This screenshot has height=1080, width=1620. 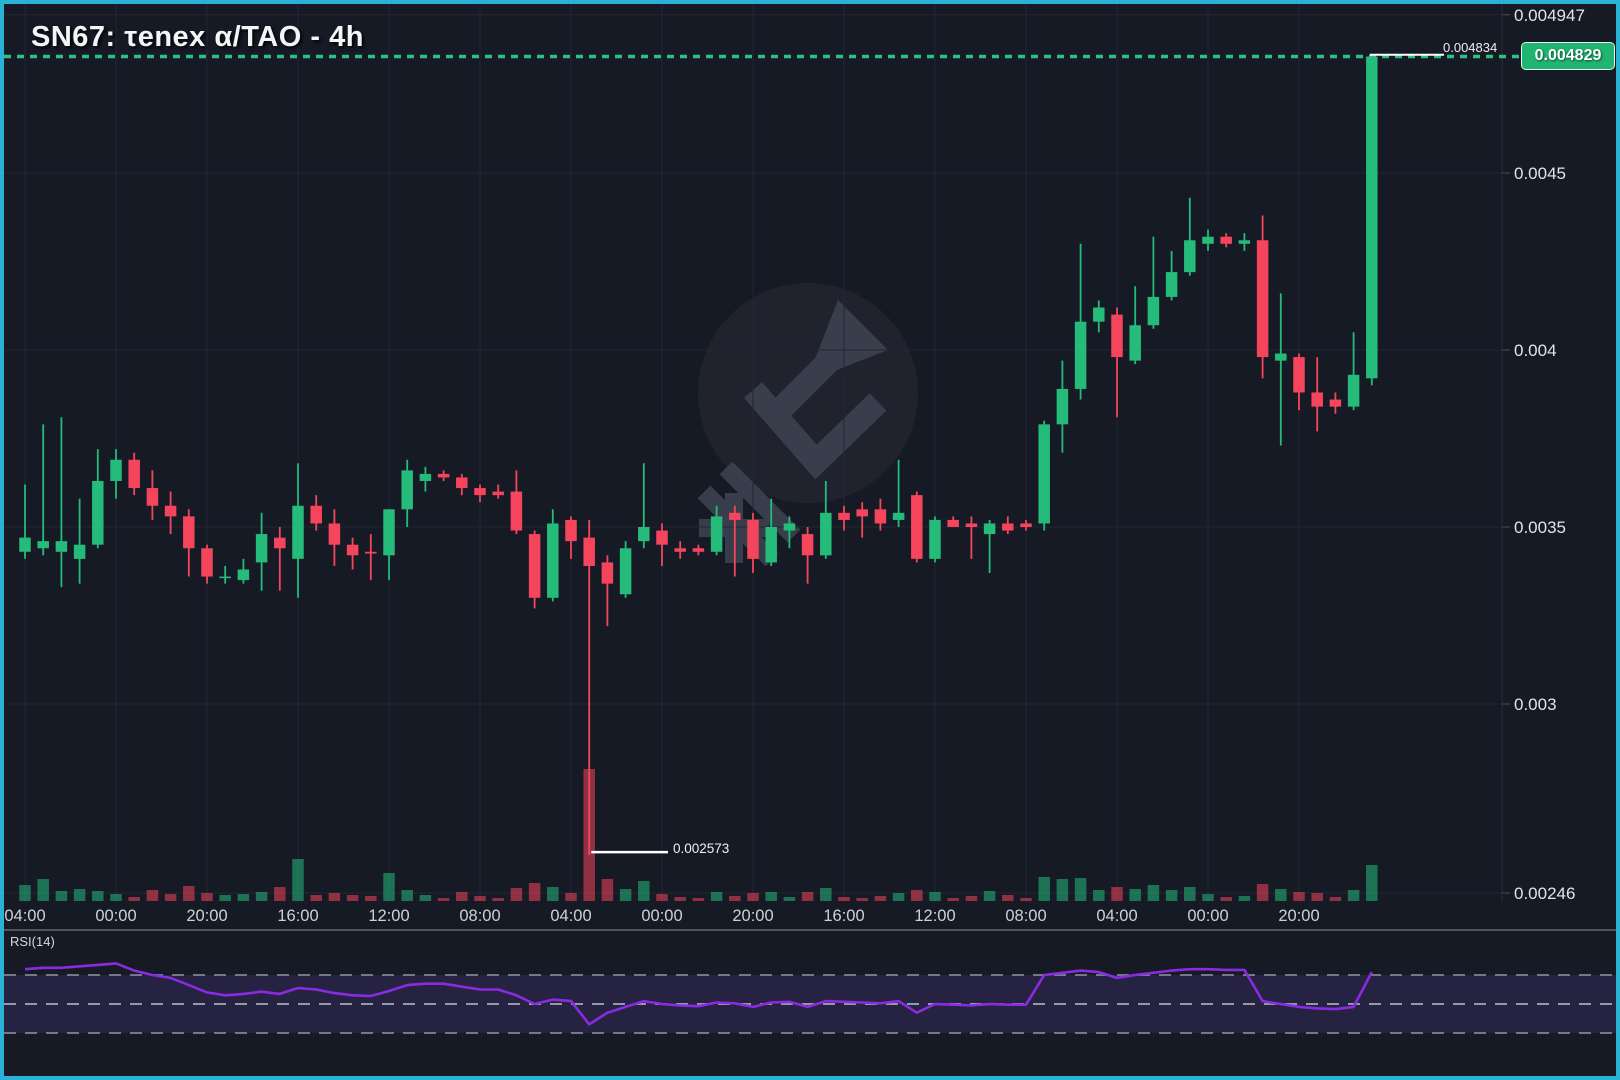 What do you see at coordinates (1540, 173) in the screenshot?
I see `price-axis-label: 0.0045` at bounding box center [1540, 173].